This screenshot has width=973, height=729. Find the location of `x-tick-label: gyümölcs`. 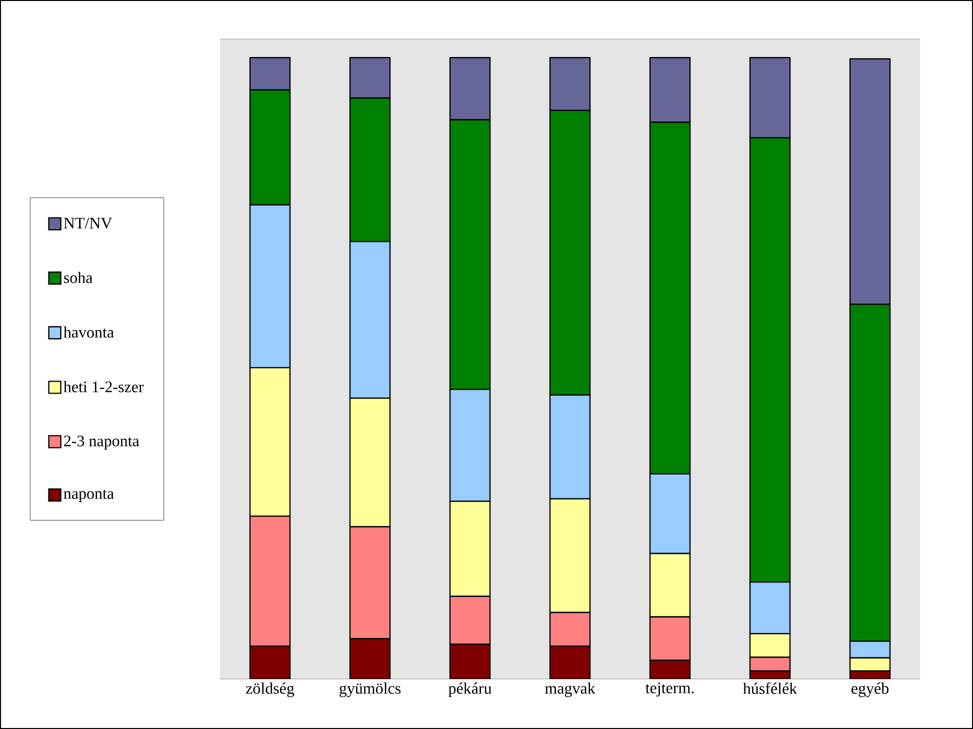

x-tick-label: gyümölcs is located at coordinates (370, 690).